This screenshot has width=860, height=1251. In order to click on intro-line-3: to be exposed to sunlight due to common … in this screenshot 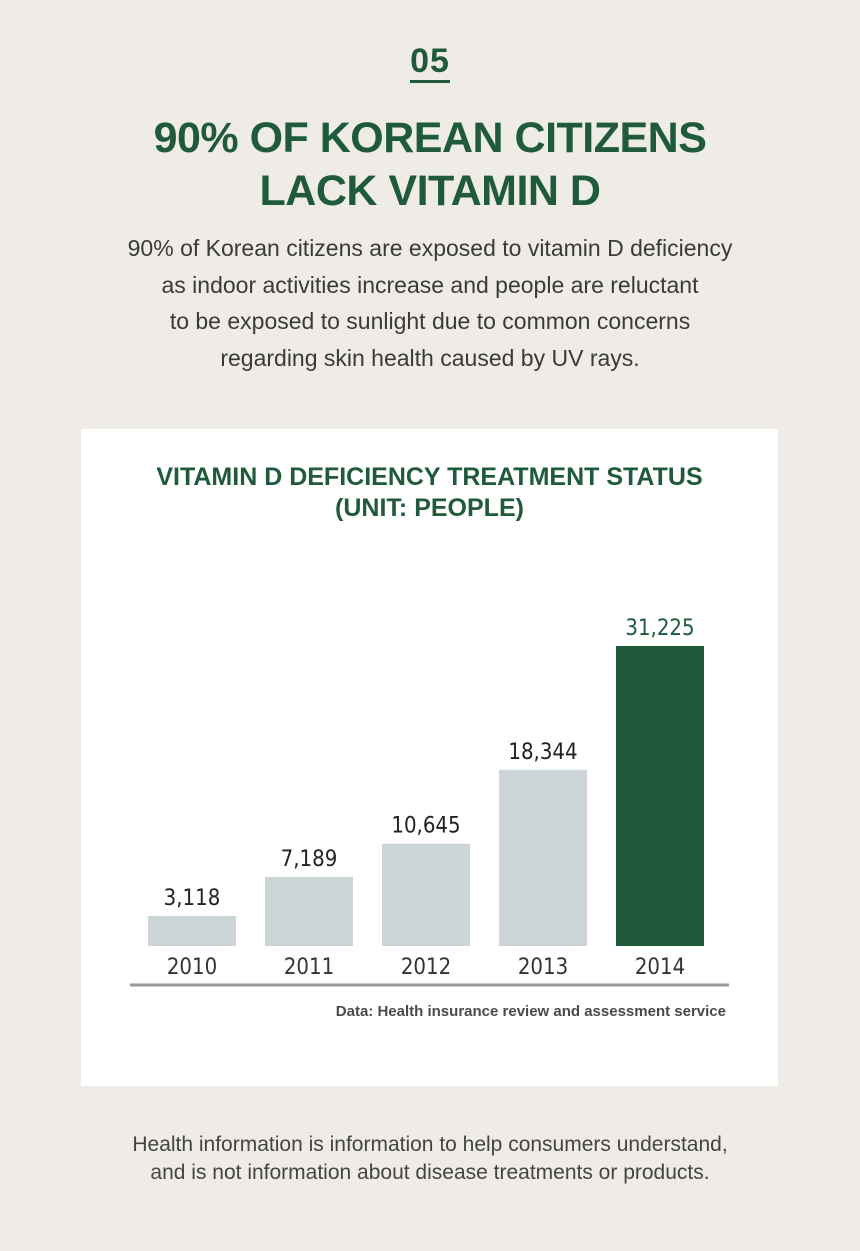, I will do `click(430, 321)`.